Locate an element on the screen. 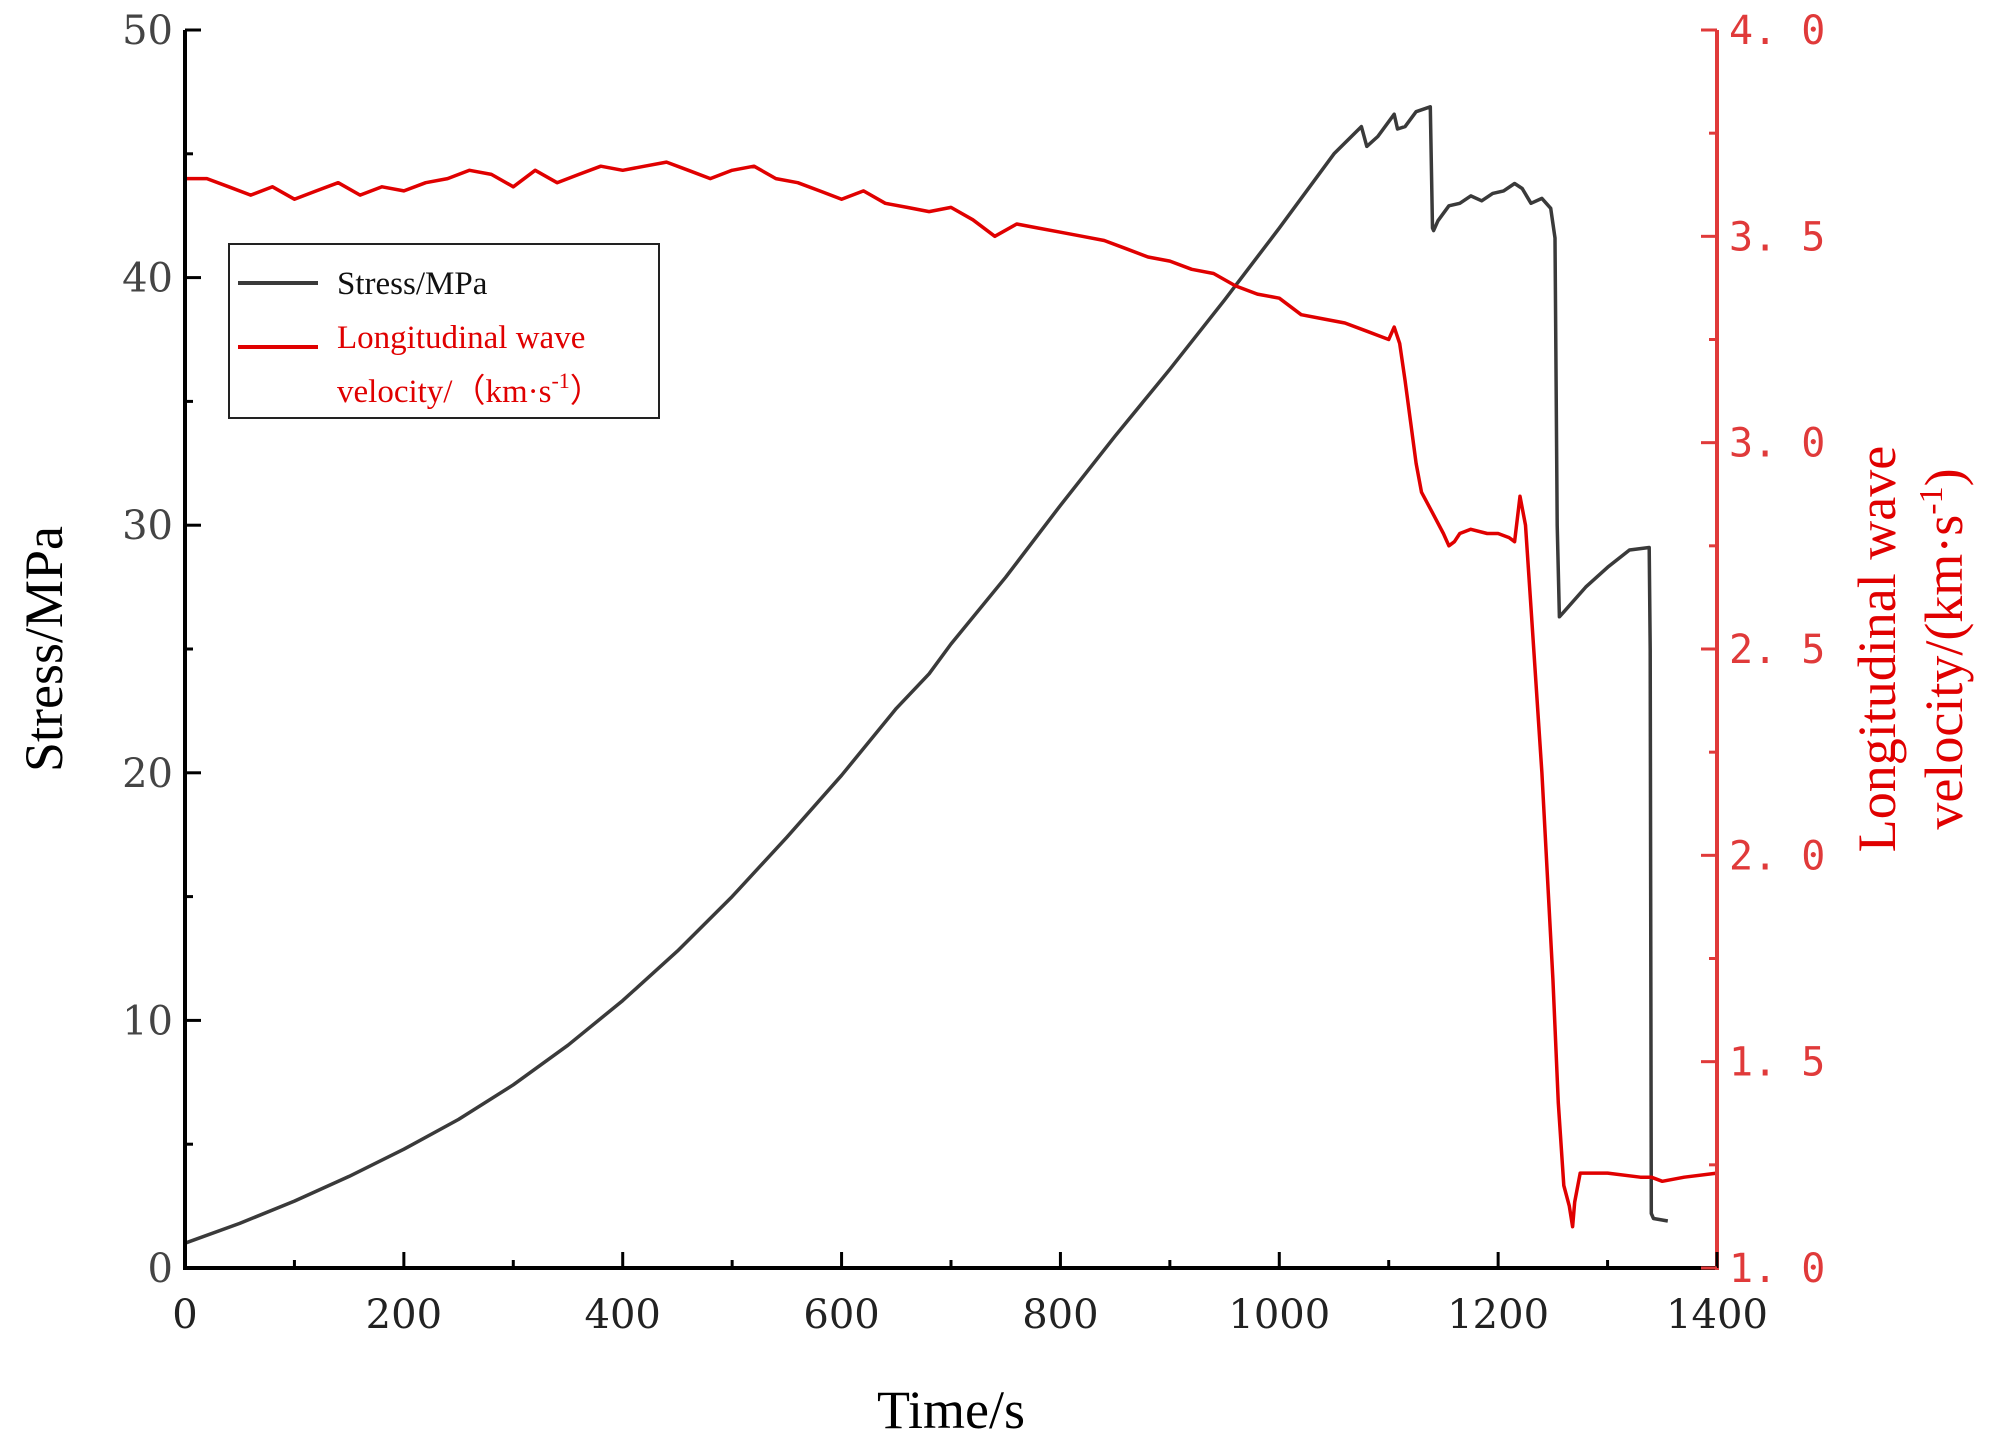  right-y-axis-title-line2: velocity/(km·s-1) is located at coordinates (1943, 648).